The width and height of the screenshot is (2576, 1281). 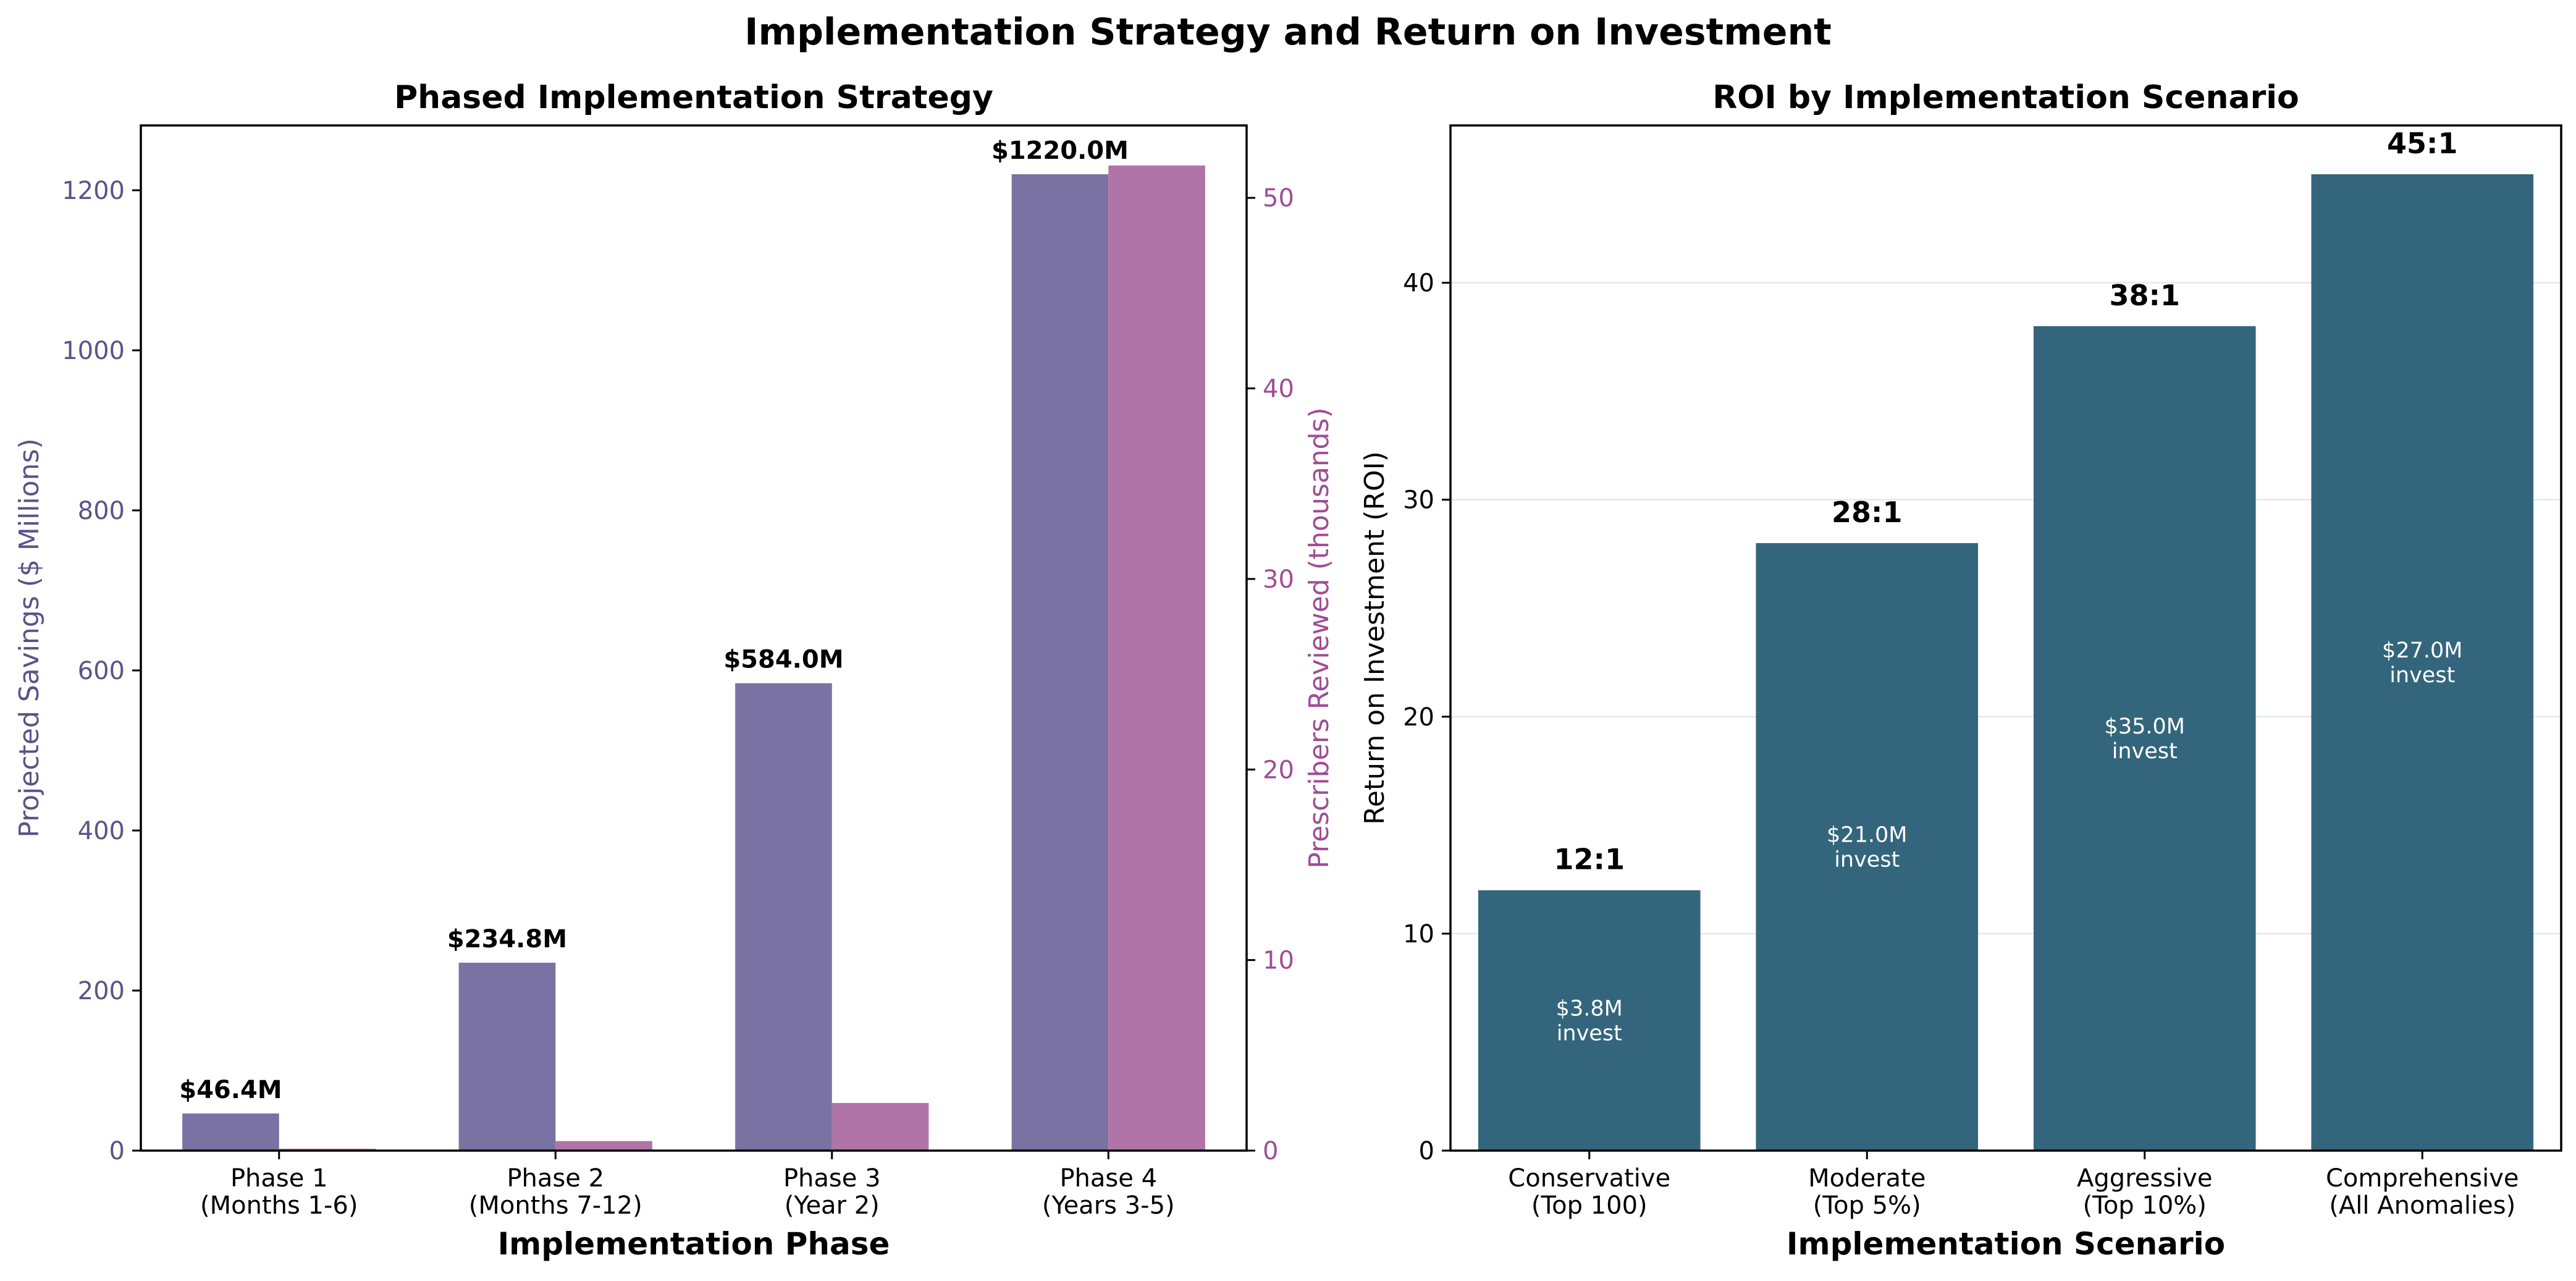 I want to click on savings-data-label: $1220.0M, so click(x=1060, y=151).